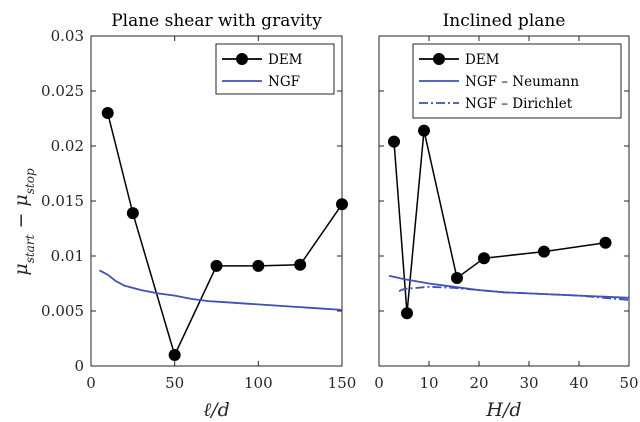  I want to click on y-tick-label: 0, so click(79, 366).